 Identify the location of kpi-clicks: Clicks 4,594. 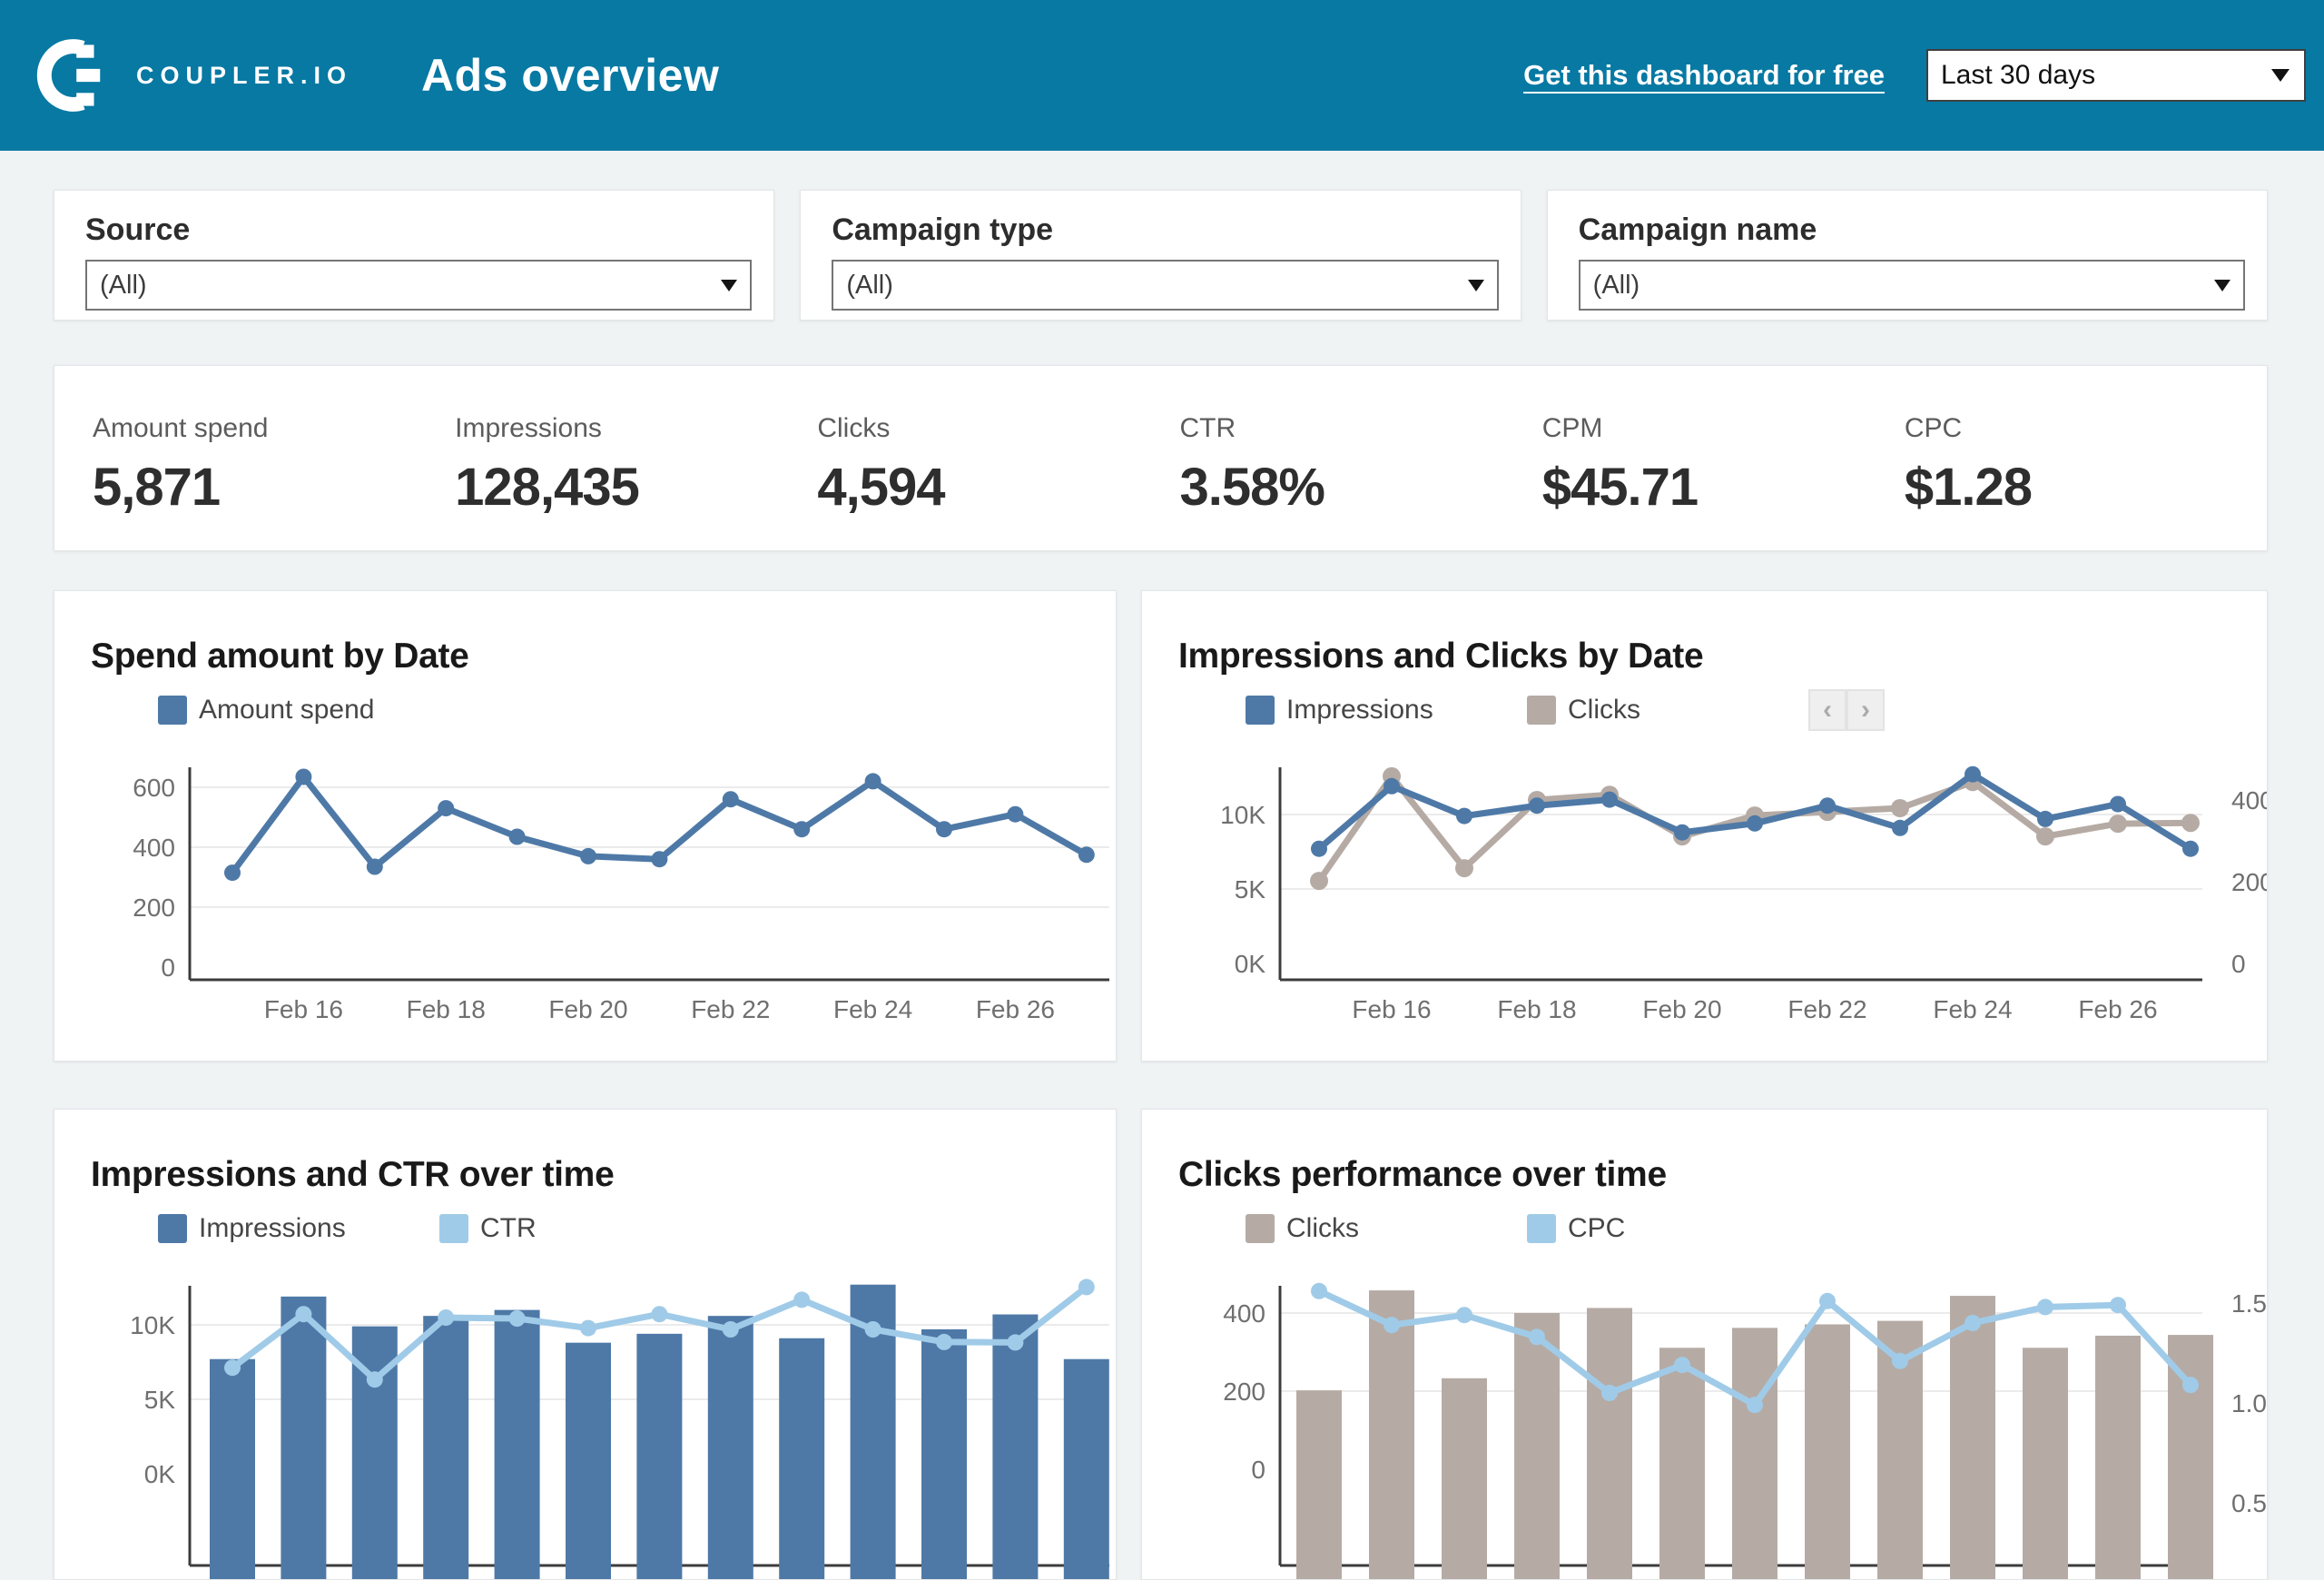
(998, 482).